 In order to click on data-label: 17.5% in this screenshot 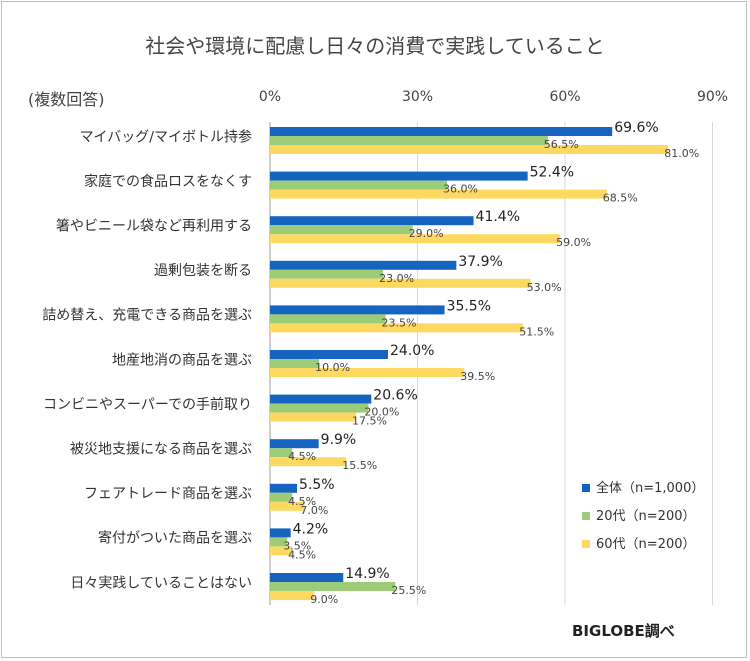, I will do `click(369, 421)`.